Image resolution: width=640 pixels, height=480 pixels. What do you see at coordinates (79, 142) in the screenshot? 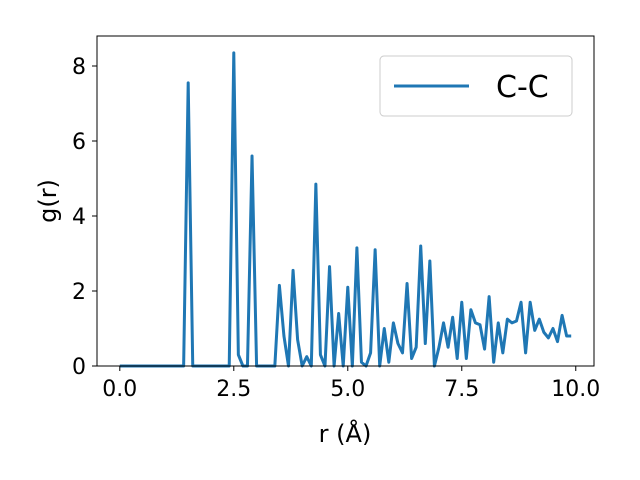
I see `y-tick-label: 6` at bounding box center [79, 142].